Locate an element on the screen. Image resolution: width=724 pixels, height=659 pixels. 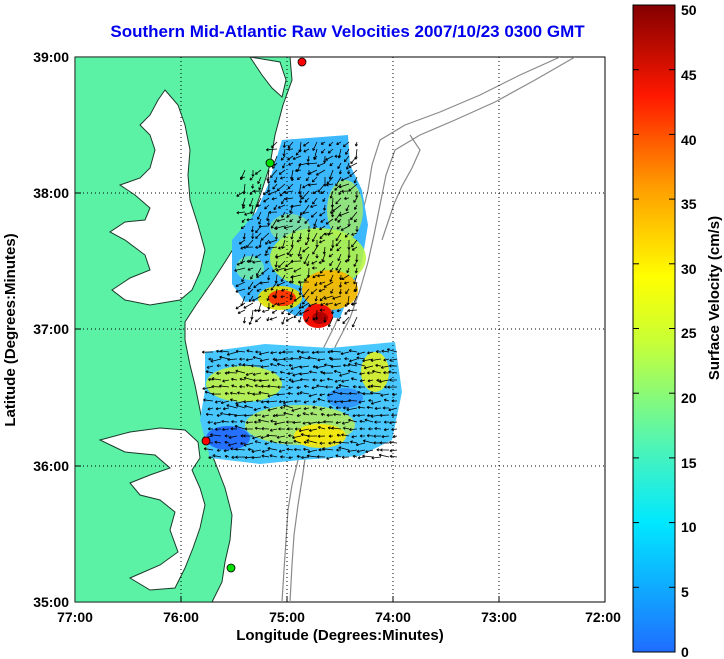
lon-tick-label: 76:00 is located at coordinates (181, 617).